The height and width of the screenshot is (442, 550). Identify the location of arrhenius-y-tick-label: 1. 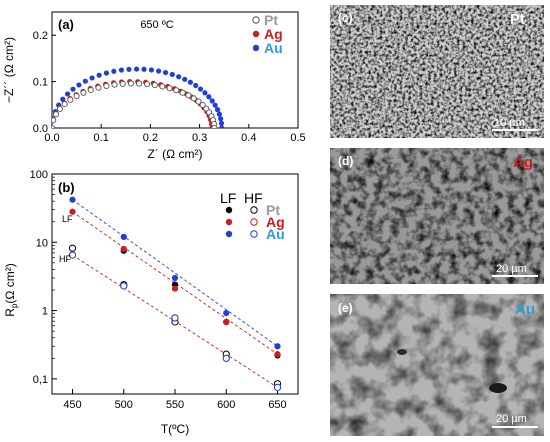
(45, 312).